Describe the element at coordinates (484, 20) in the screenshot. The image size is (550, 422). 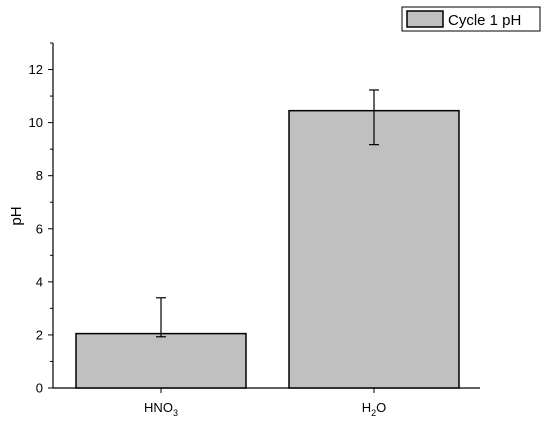
I see `legend-label: Cycle 1 pH` at that location.